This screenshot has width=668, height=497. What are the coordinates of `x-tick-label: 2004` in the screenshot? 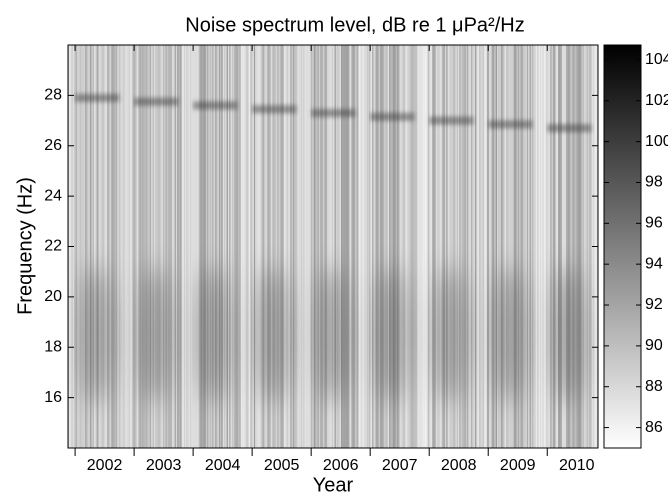 It's located at (223, 465).